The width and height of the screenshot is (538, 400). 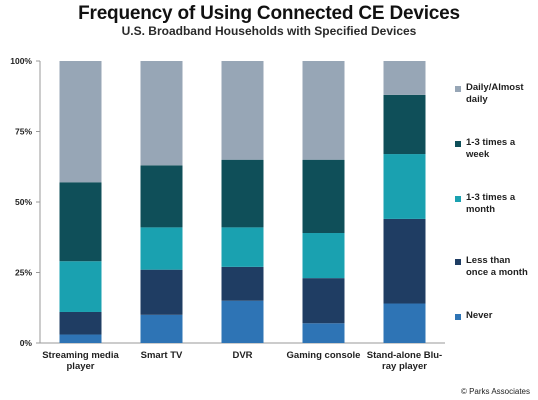 I want to click on x-category-label: Smart TV, so click(x=162, y=355).